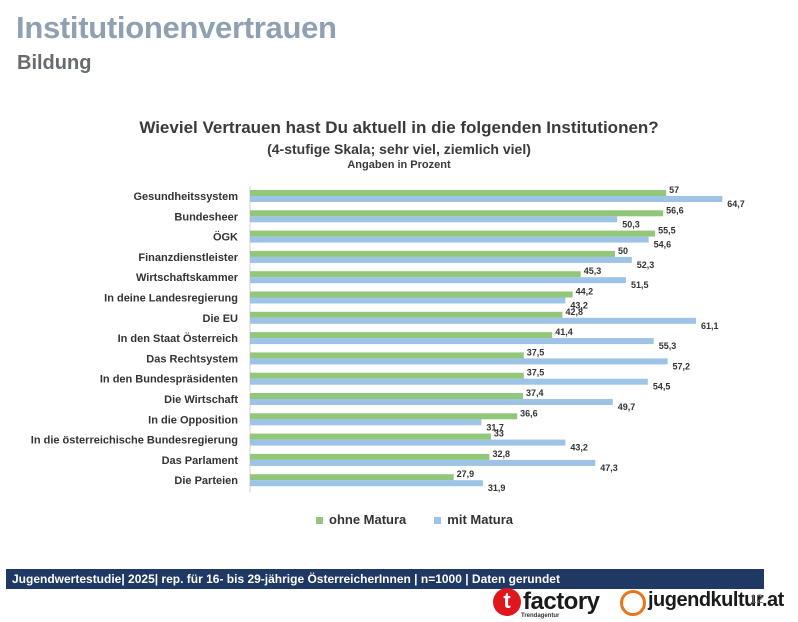  Describe the element at coordinates (497, 488) in the screenshot. I see `data-label-mit-matura: 31,9` at that location.